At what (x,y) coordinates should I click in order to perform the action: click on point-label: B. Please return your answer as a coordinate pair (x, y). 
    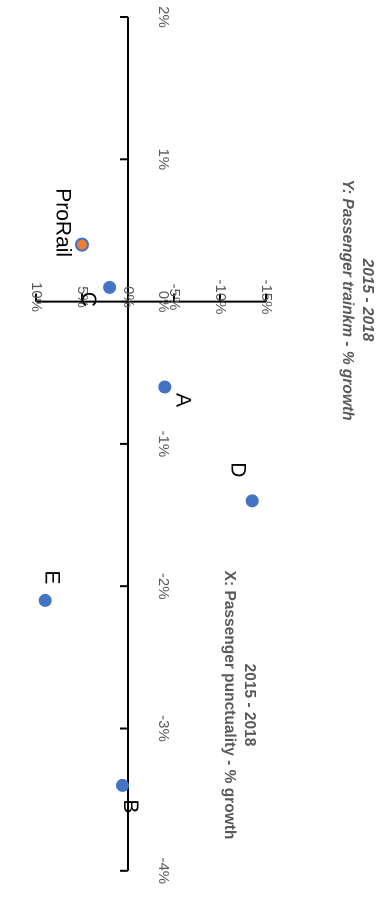
    Looking at the image, I should click on (130, 806).